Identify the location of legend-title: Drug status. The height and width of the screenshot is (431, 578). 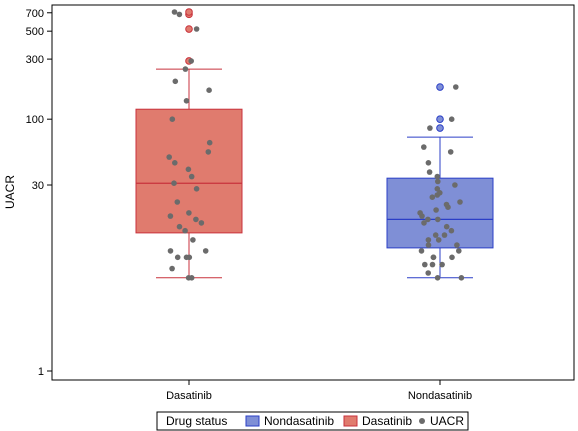
(196, 421).